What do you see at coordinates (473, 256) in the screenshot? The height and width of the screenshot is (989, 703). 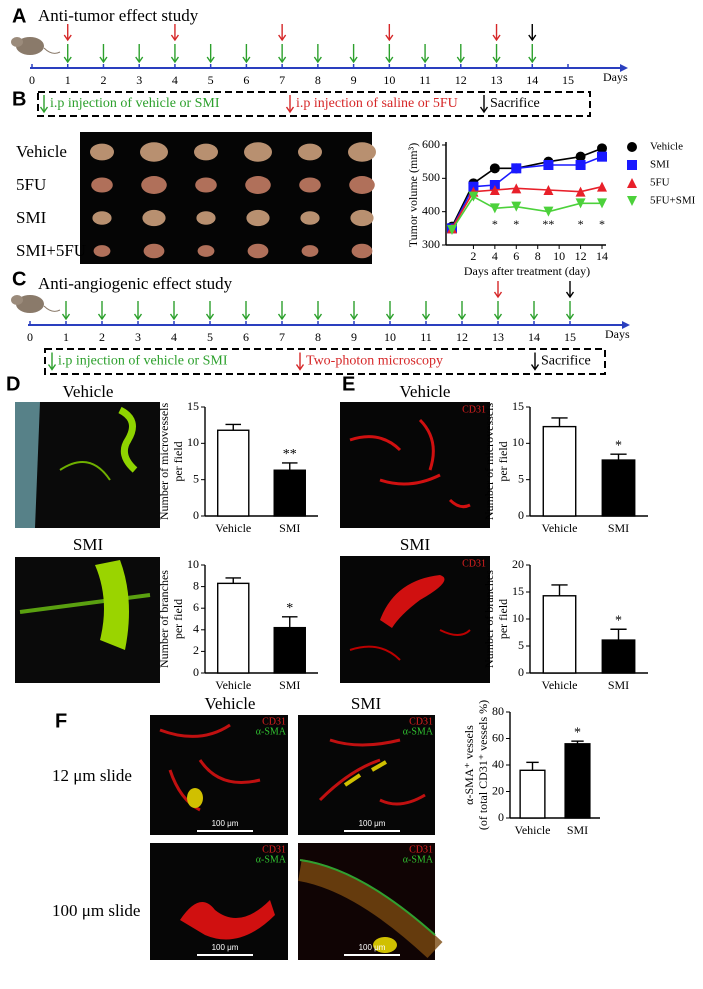 I see `x-tick-label: 2` at bounding box center [473, 256].